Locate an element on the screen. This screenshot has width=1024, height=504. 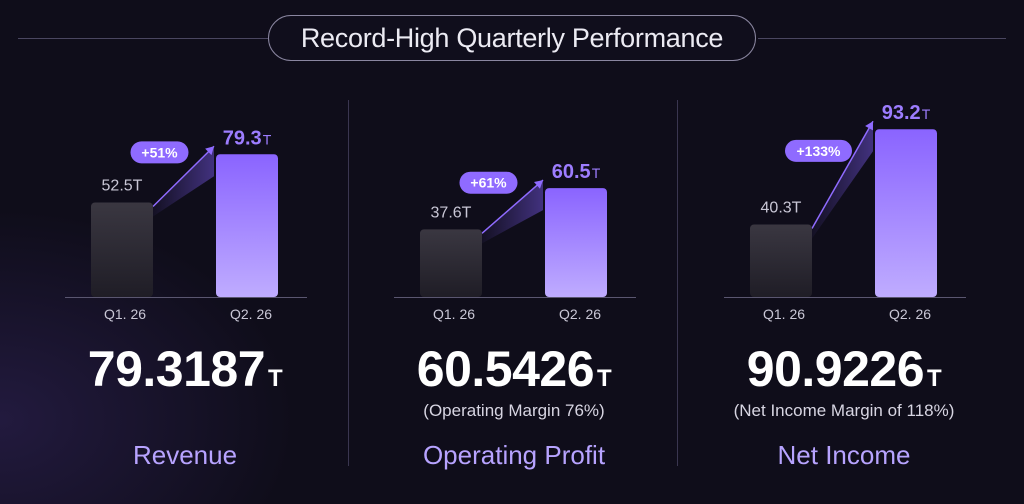
net-income-chart: 40.3T 93.2T +133% is located at coordinates (845, 200).